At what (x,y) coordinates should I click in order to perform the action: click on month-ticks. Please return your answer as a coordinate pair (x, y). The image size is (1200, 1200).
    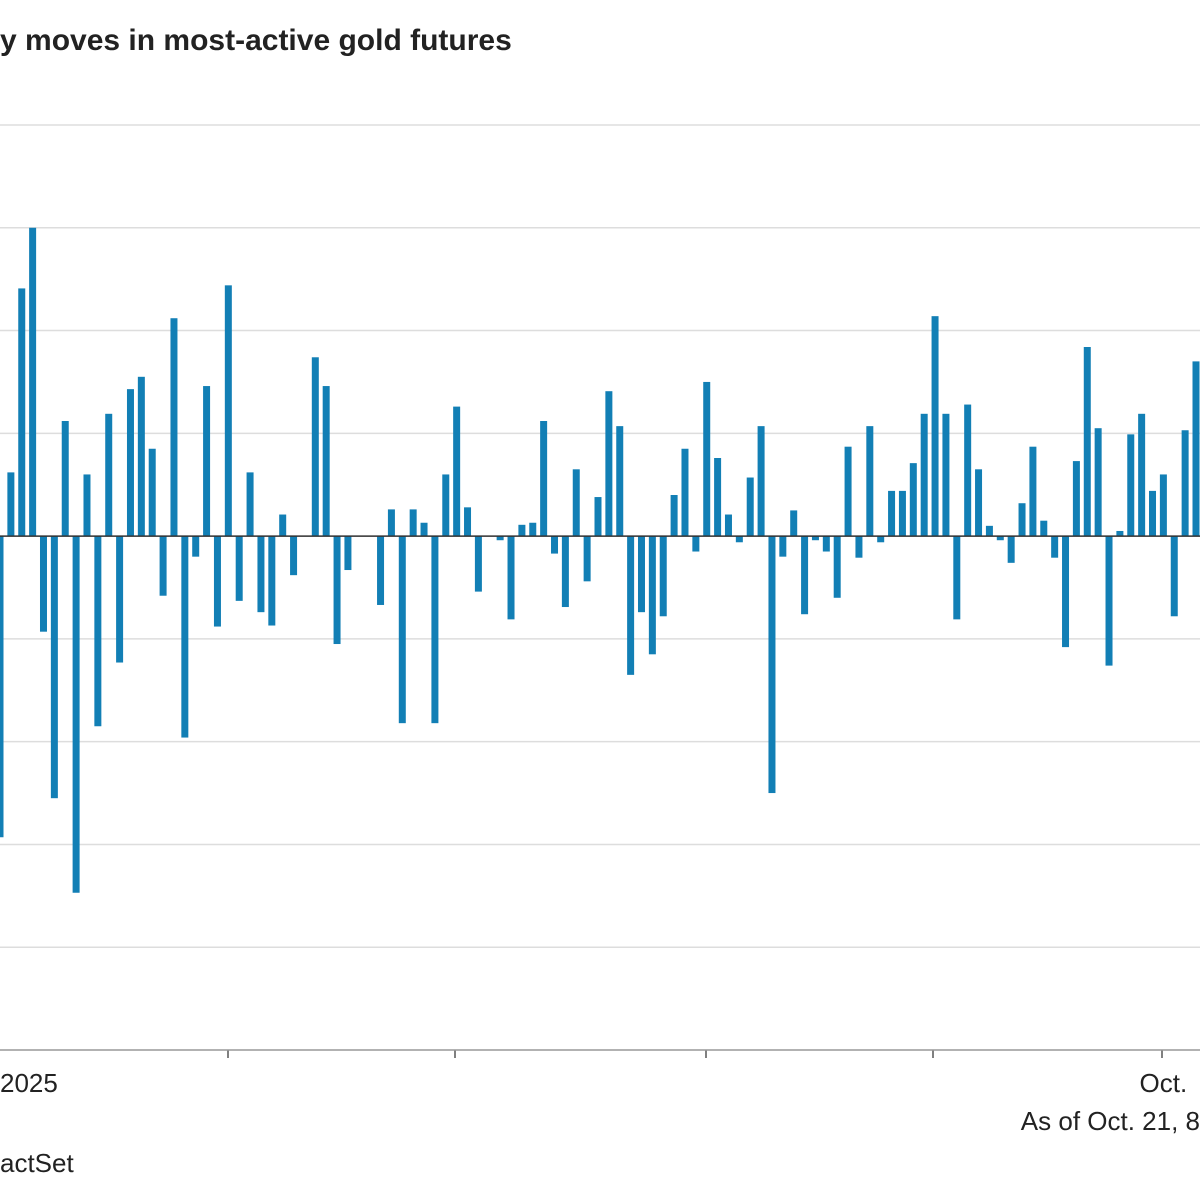
    Looking at the image, I should click on (695, 1054).